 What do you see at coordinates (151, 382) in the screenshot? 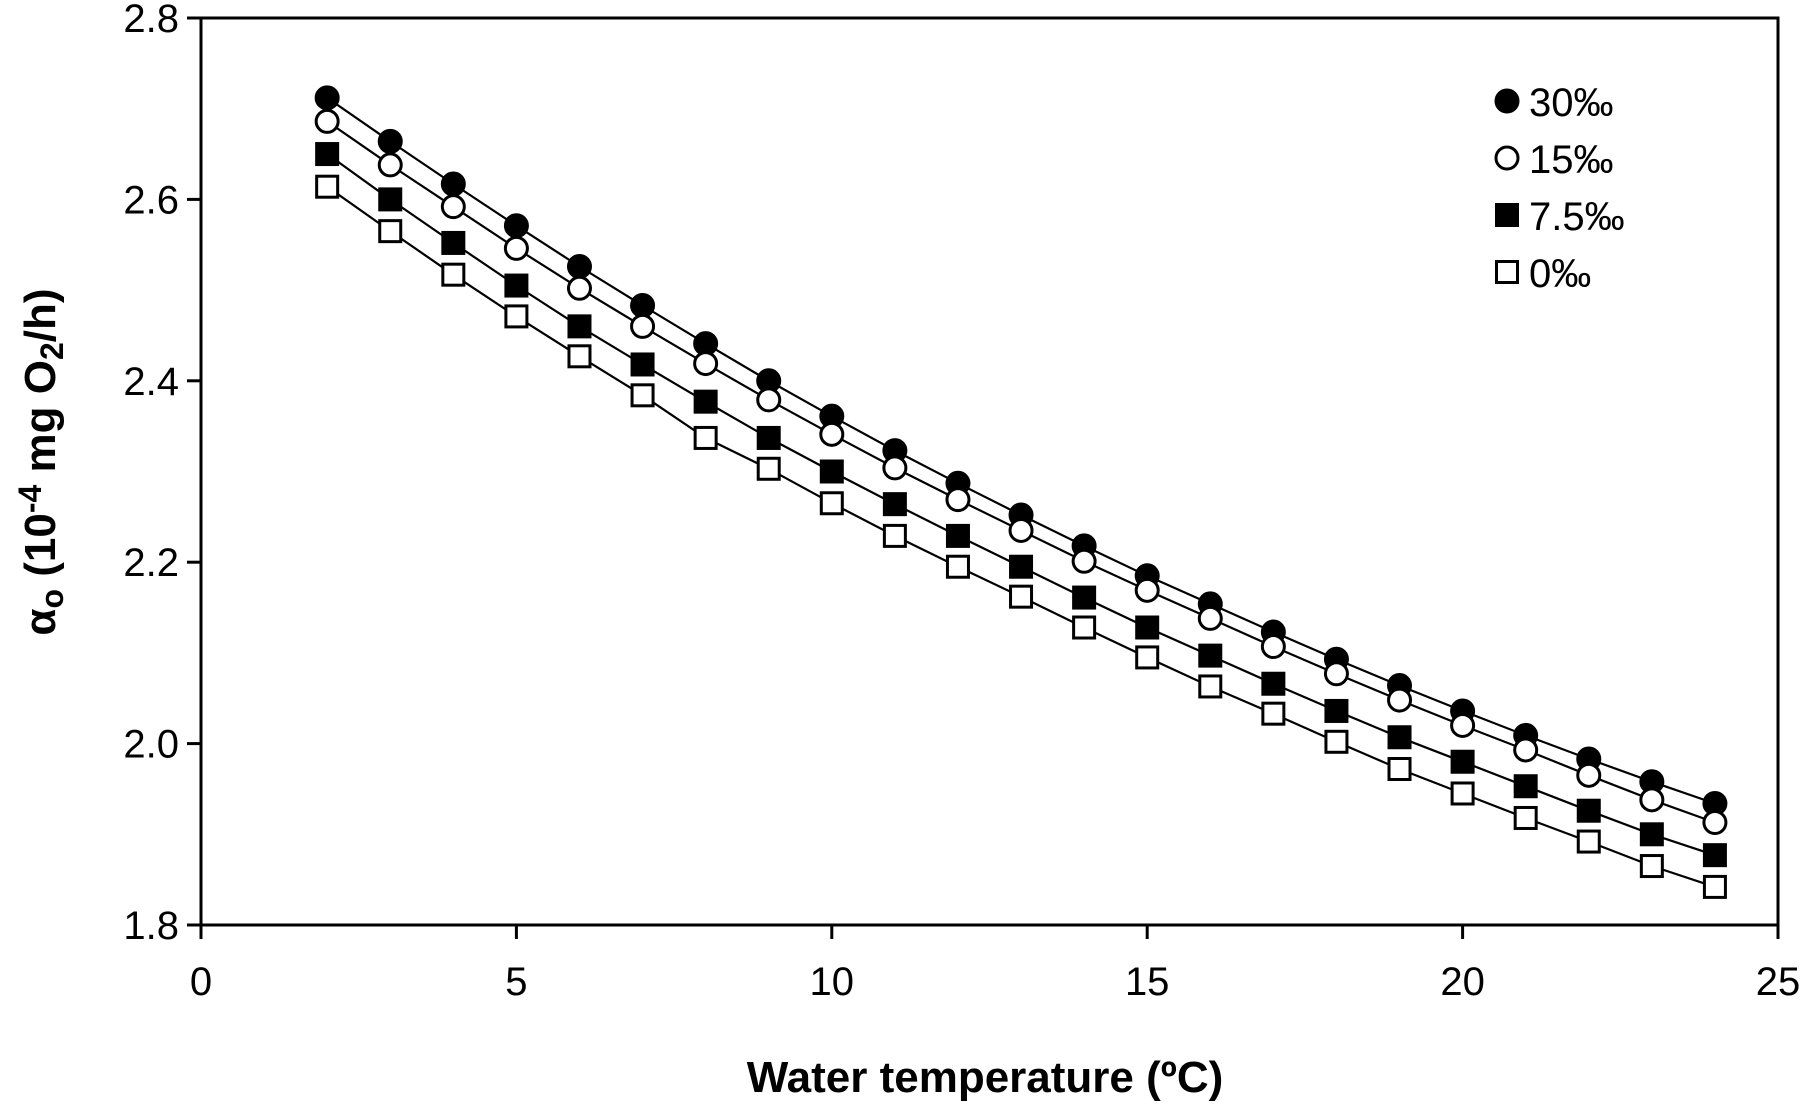
I see `y-tick-label: 2.4` at bounding box center [151, 382].